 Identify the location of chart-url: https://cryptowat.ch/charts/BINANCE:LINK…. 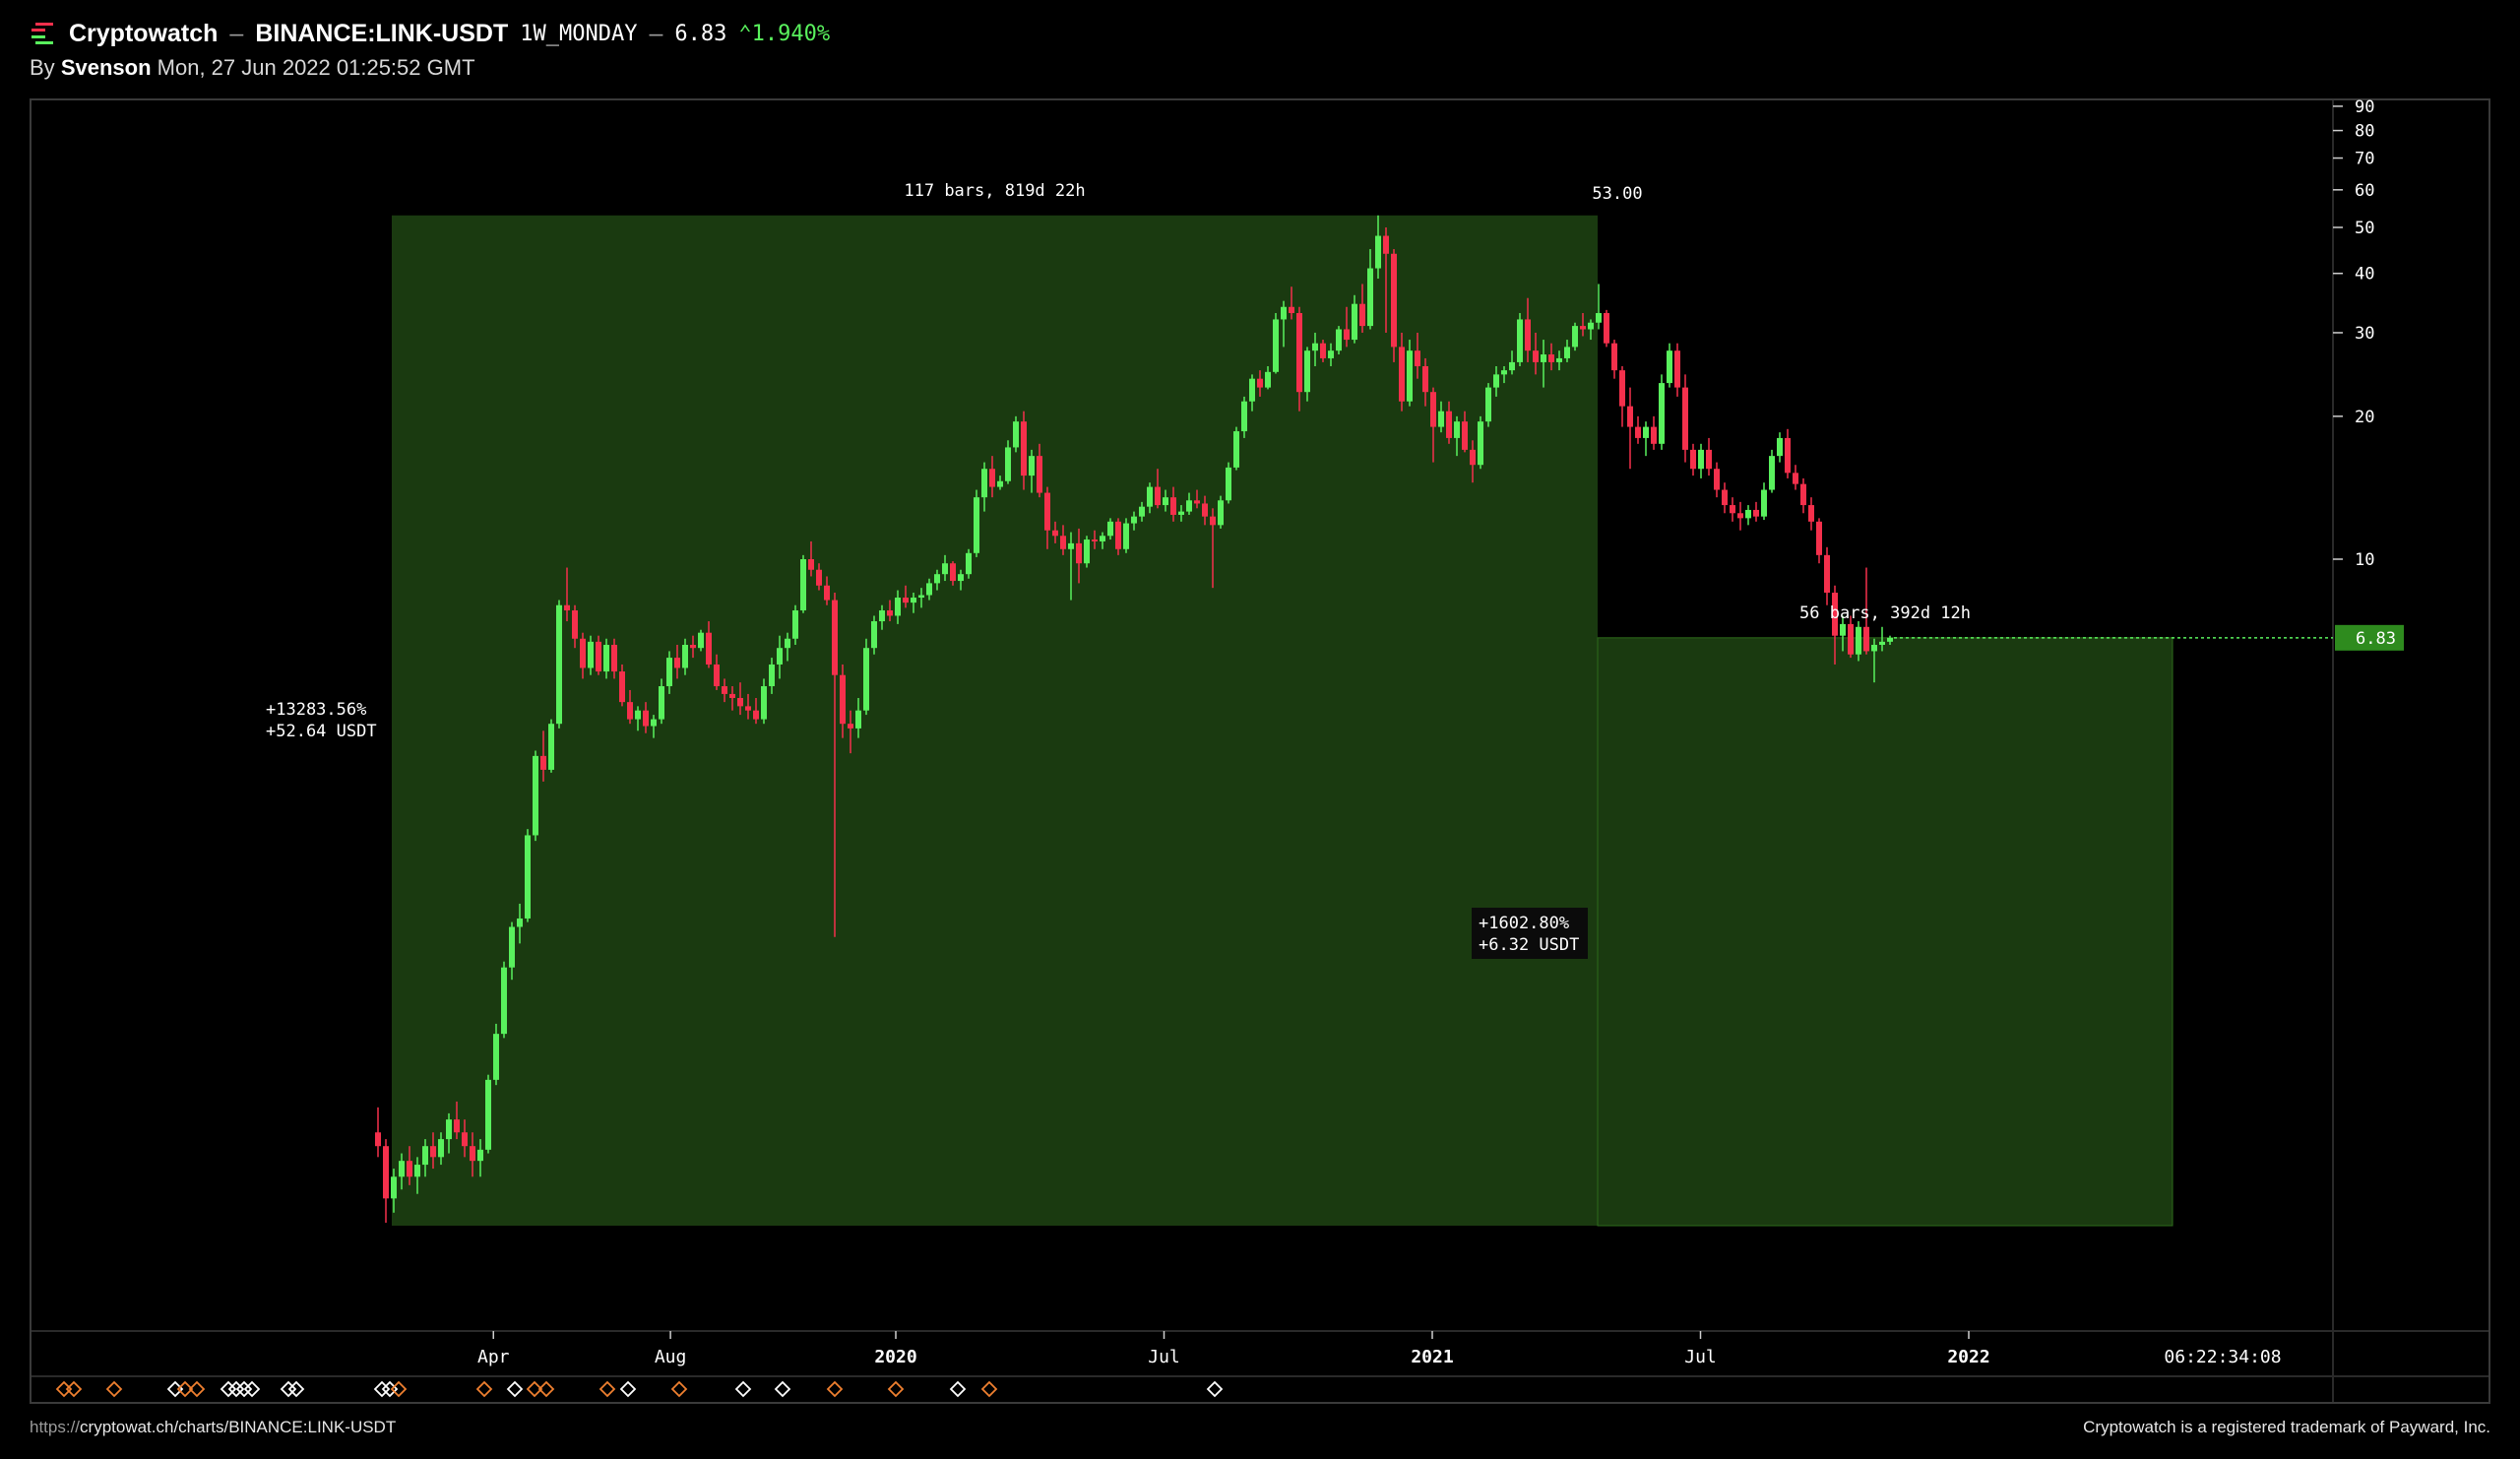
(213, 1427).